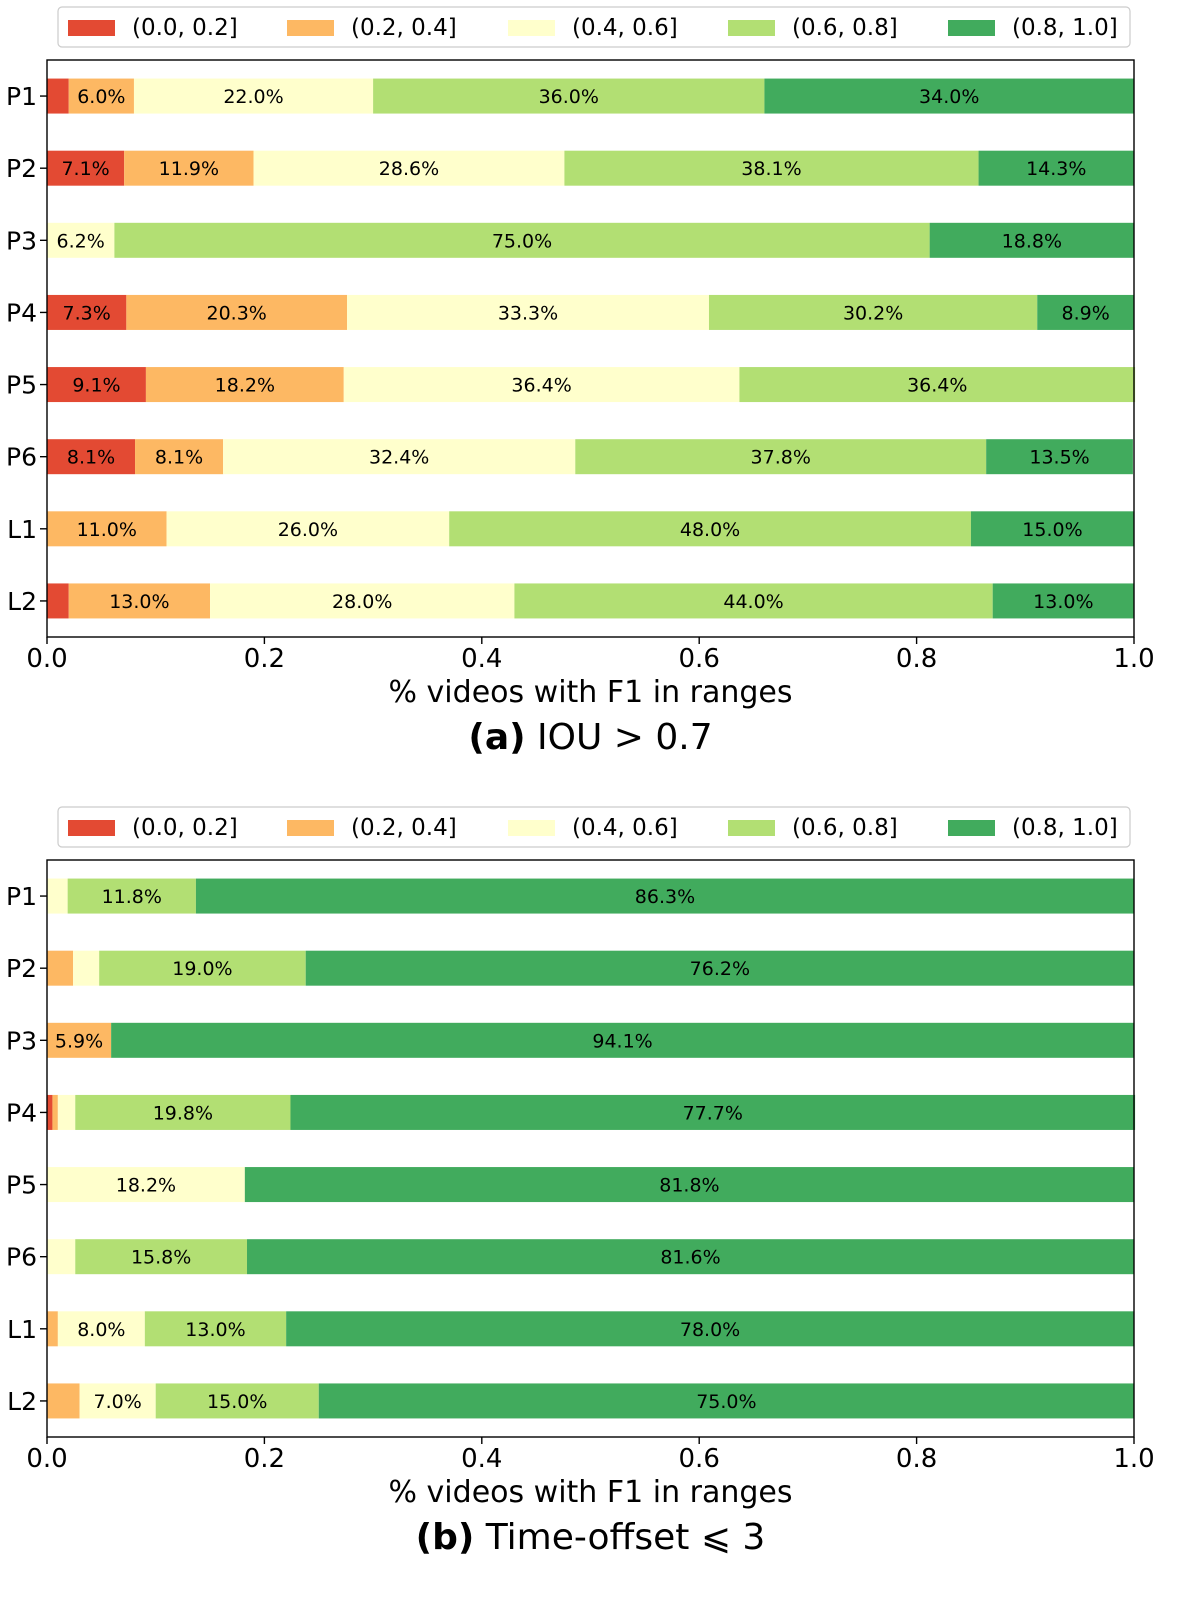  I want to click on bar-label-L2-1: 13.0%, so click(139, 602).